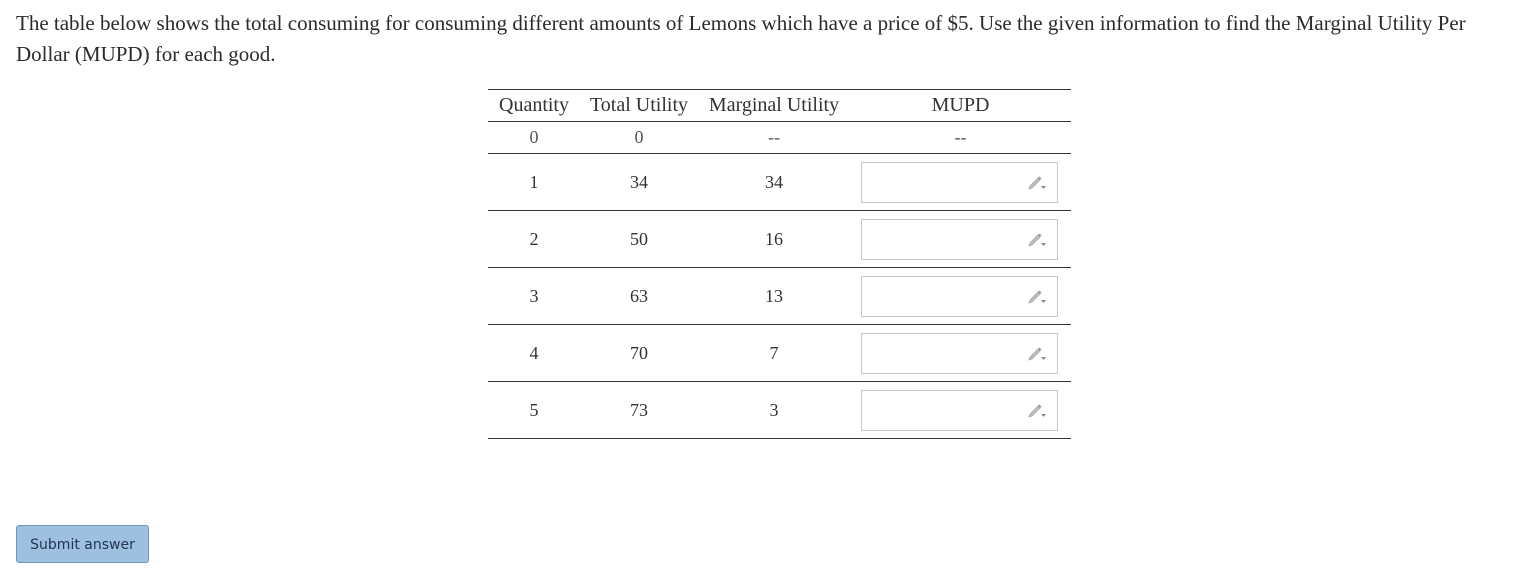  What do you see at coordinates (774, 353) in the screenshot?
I see `cell-marginal-utility: 7` at bounding box center [774, 353].